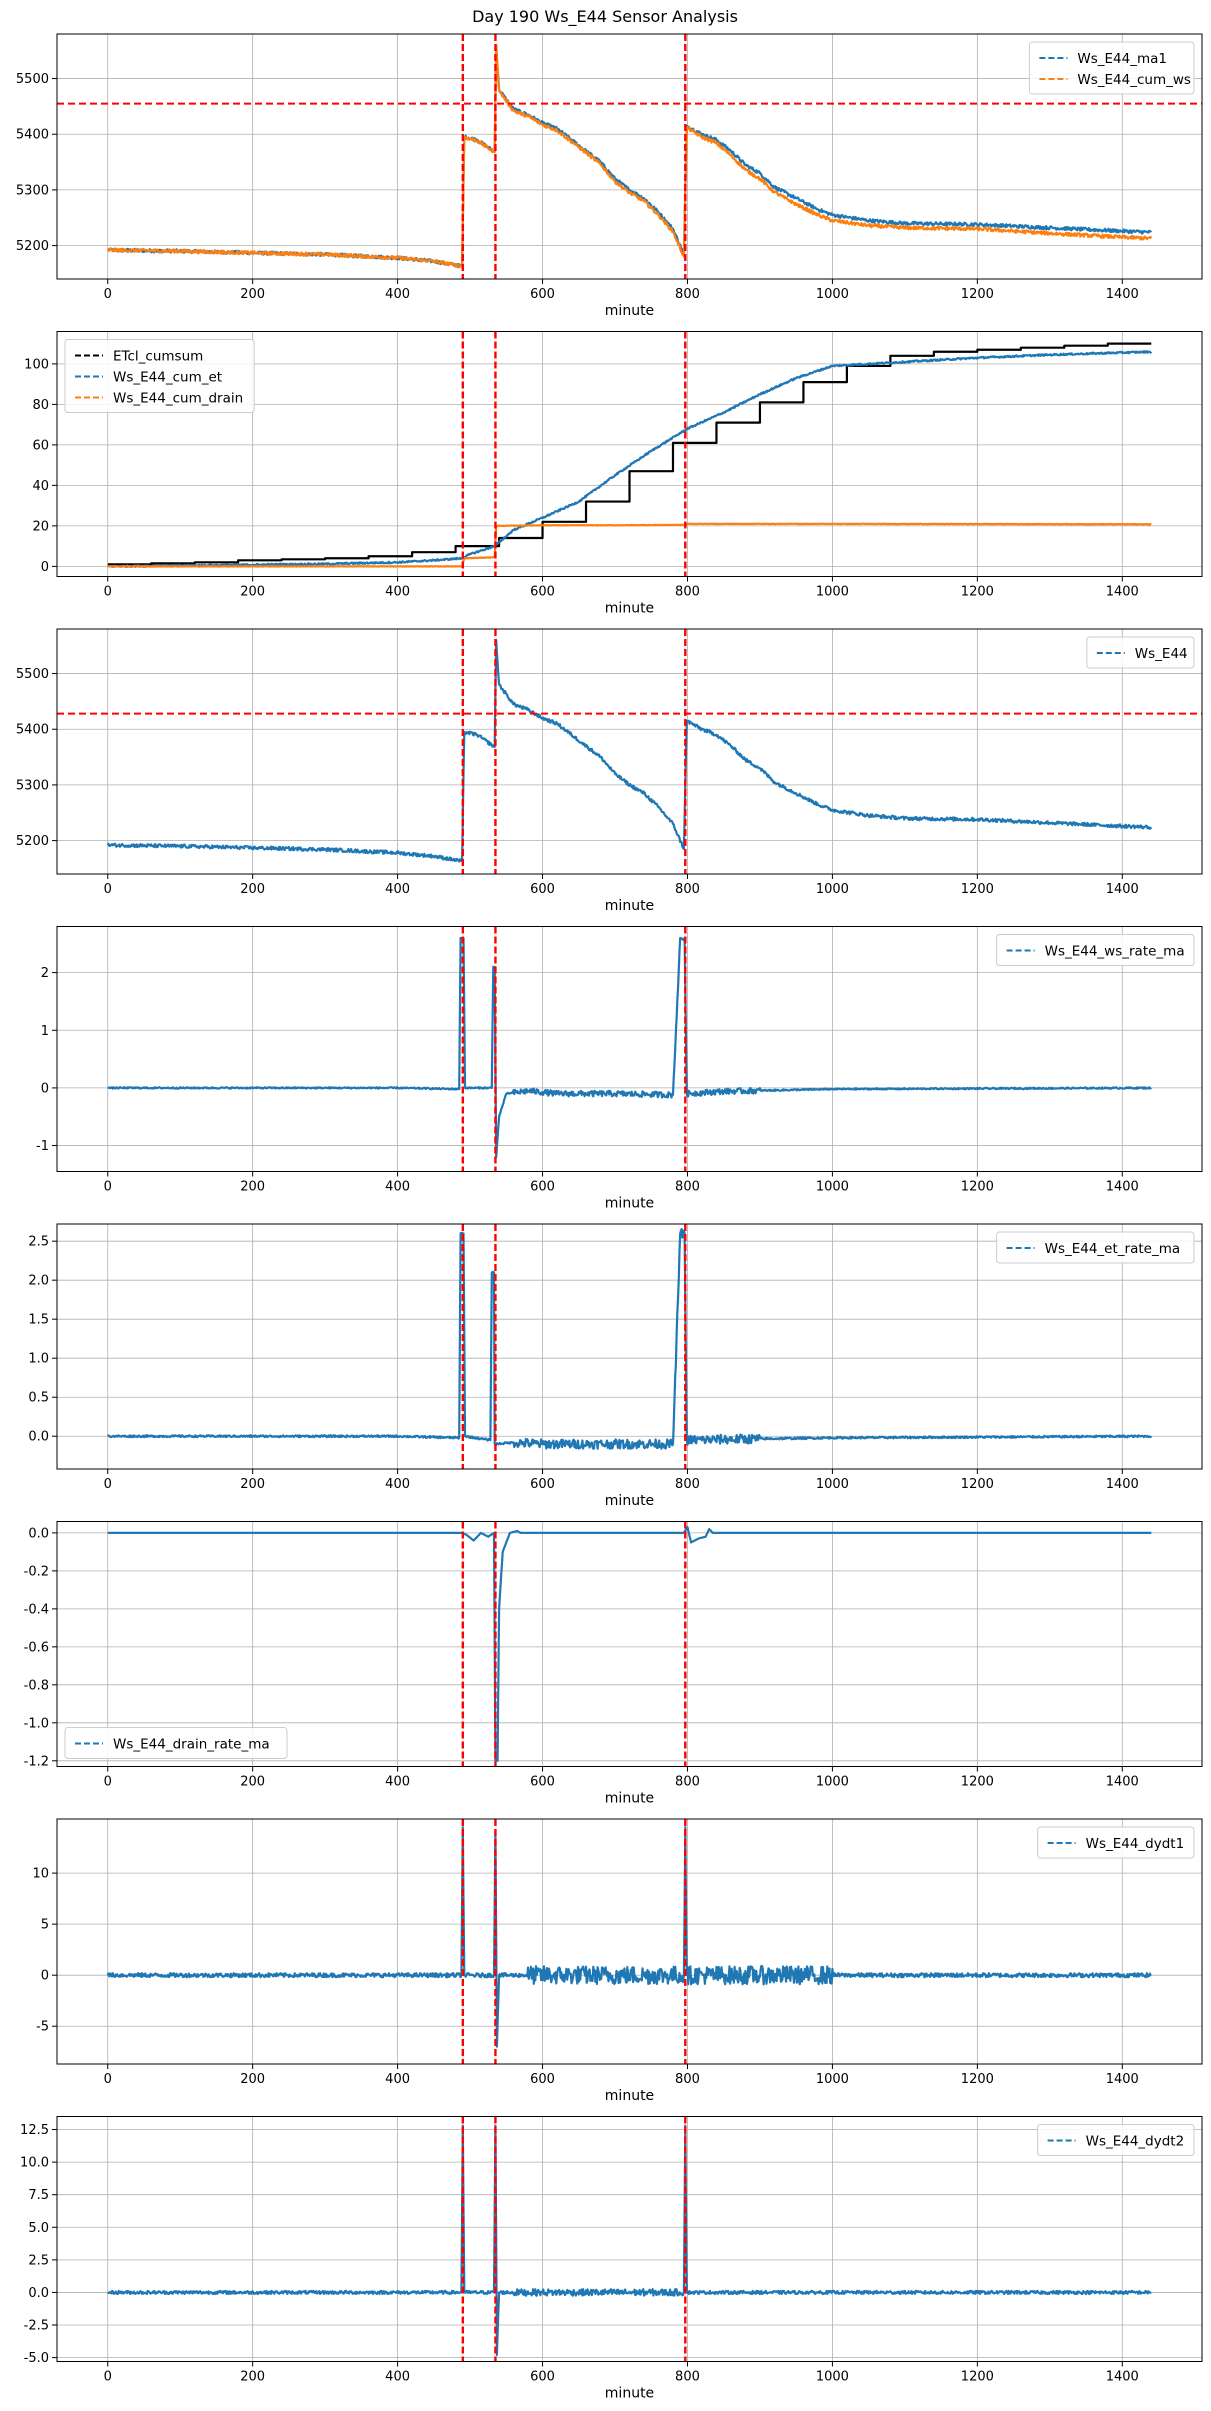 Image resolution: width=1211 pixels, height=2411 pixels. Describe the element at coordinates (629, 751) in the screenshot. I see `series-line-Ws_E44` at that location.